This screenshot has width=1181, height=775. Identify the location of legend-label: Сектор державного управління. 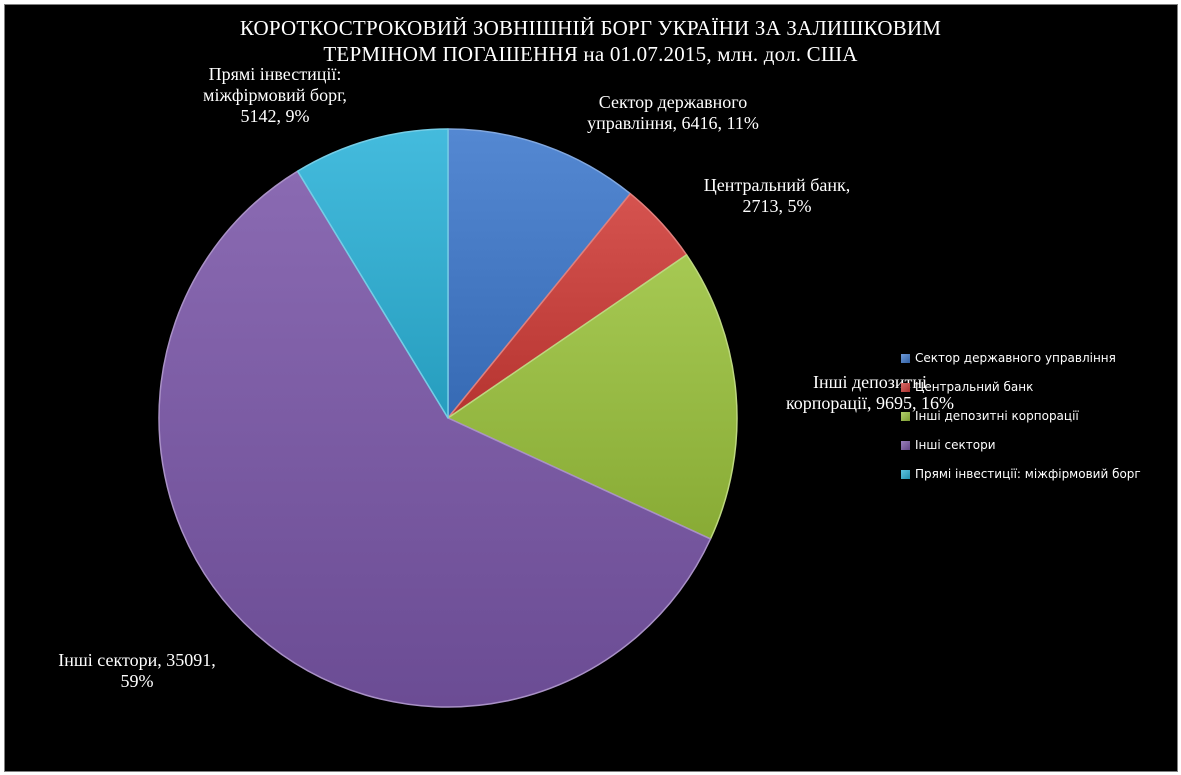
(1015, 358).